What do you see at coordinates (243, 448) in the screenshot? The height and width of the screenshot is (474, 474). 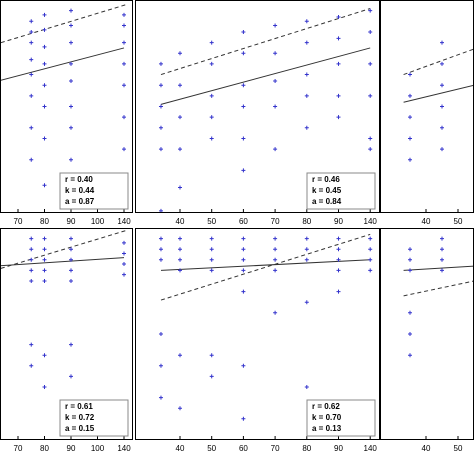 I see `x-tick-label: 60` at bounding box center [243, 448].